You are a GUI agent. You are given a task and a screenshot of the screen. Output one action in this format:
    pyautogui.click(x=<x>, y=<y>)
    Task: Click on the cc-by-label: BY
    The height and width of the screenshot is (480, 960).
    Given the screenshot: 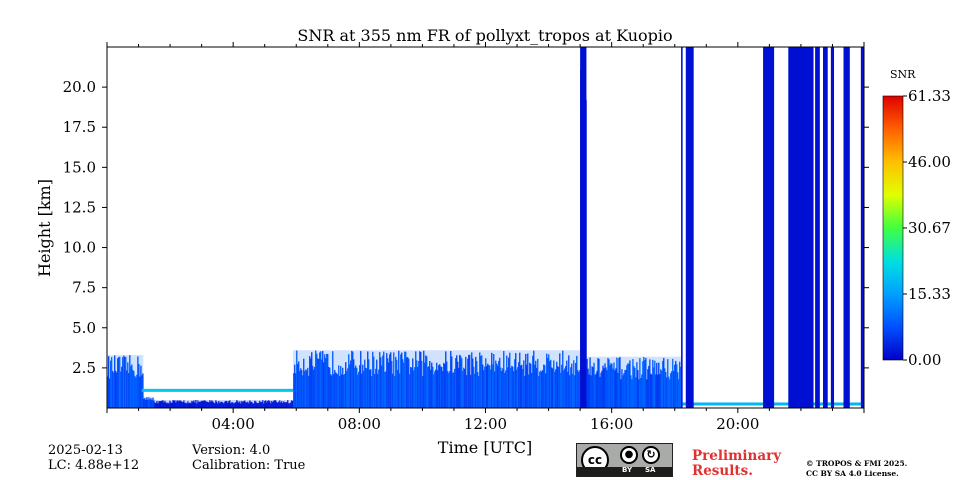 What is the action you would take?
    pyautogui.click(x=627, y=470)
    